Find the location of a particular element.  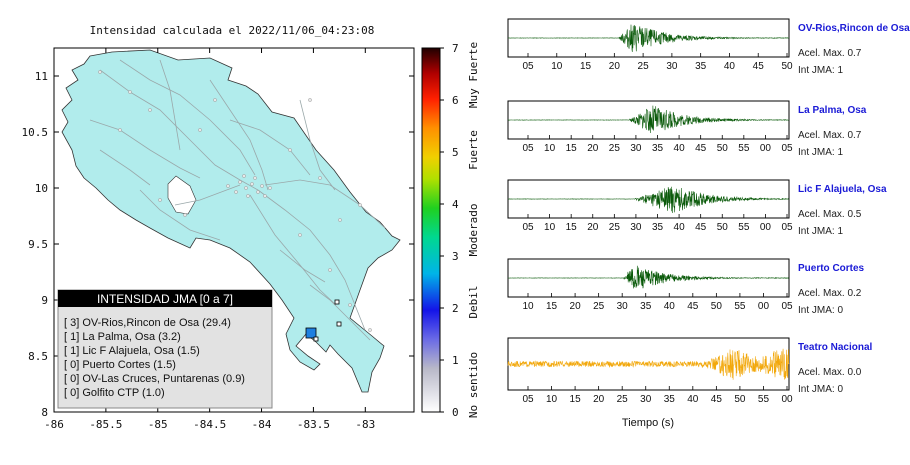

map-ytick-label: 8.5 is located at coordinates (38, 356).